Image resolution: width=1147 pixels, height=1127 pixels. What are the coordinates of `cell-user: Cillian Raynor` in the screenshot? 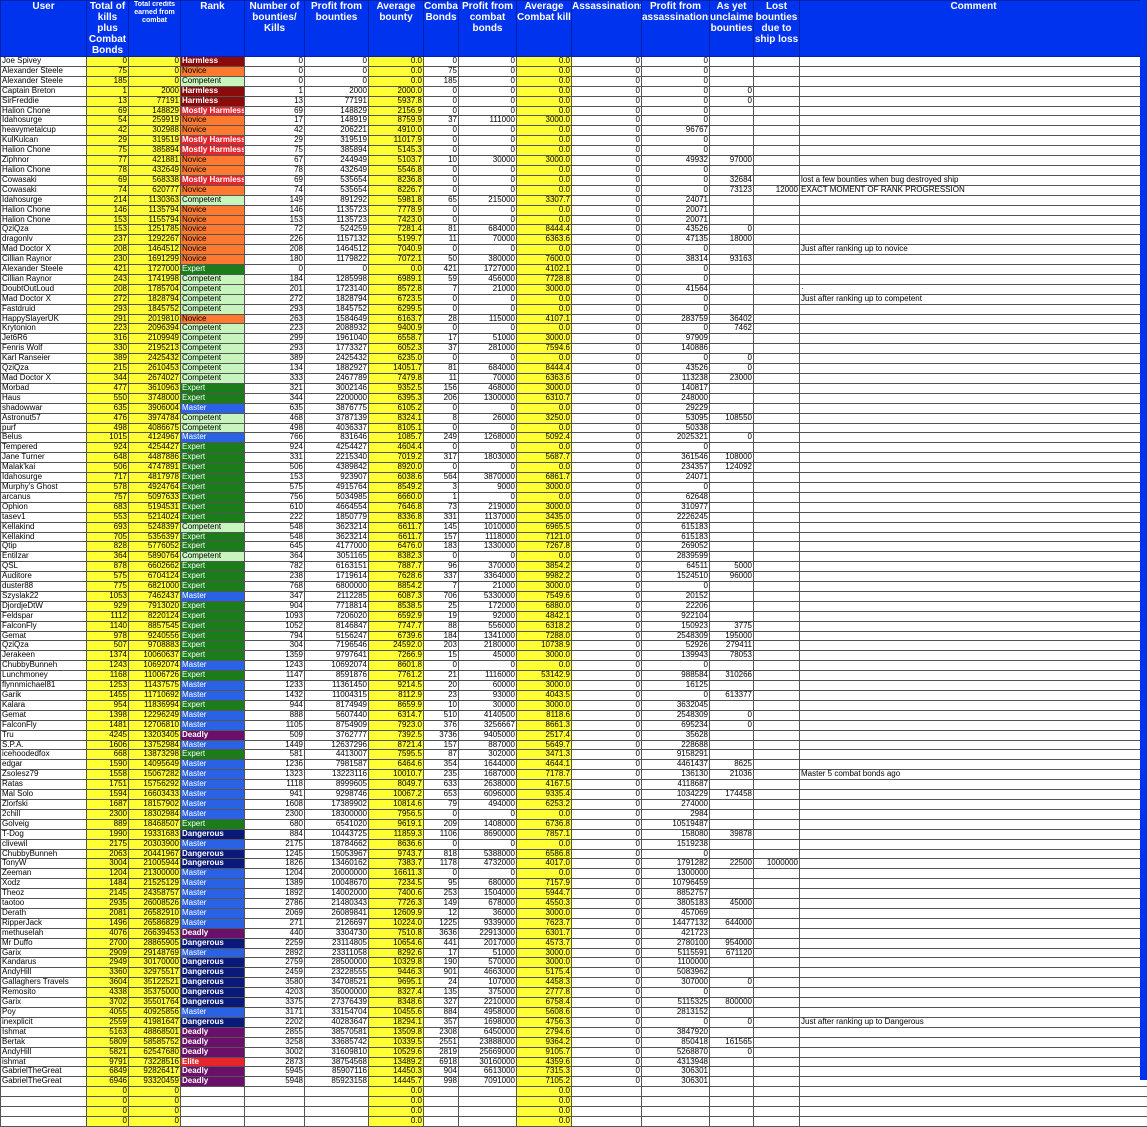 It's located at (44, 260).